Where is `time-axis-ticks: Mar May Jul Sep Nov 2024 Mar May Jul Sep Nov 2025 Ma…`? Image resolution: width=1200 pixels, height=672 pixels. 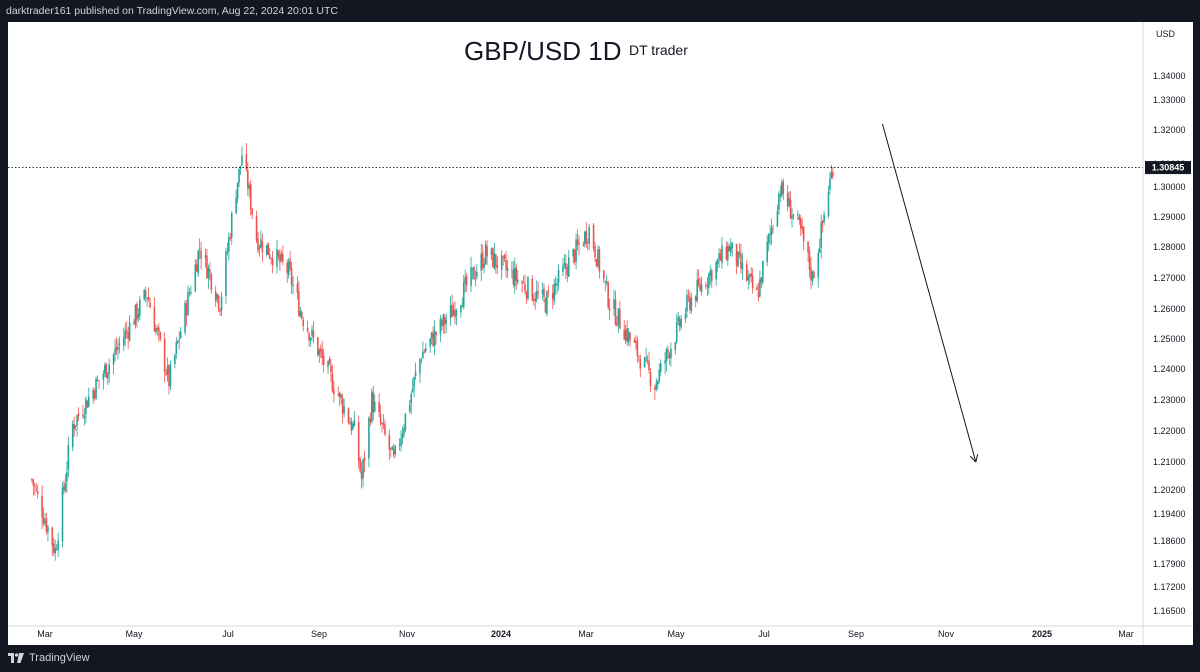
time-axis-ticks: Mar May Jul Sep Nov 2024 Mar May Jul Sep Nov 2025 Ma… is located at coordinates (585, 634).